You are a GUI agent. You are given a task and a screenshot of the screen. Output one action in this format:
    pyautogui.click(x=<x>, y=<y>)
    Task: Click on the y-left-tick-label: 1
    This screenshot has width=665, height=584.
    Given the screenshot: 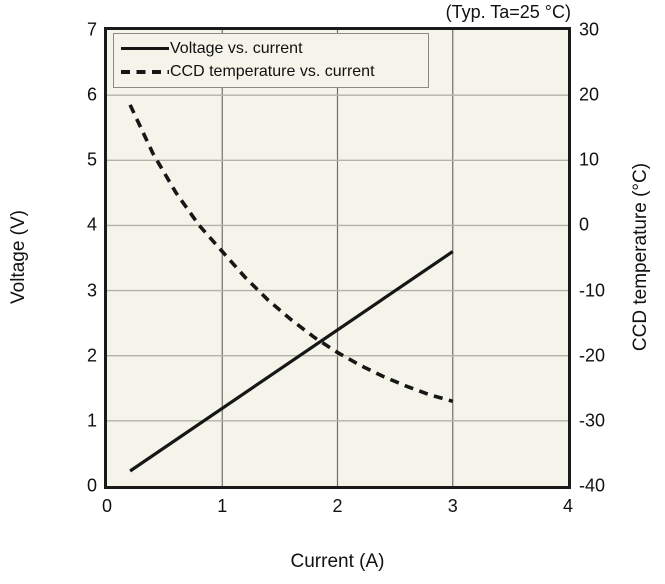 What is the action you would take?
    pyautogui.click(x=91, y=420)
    